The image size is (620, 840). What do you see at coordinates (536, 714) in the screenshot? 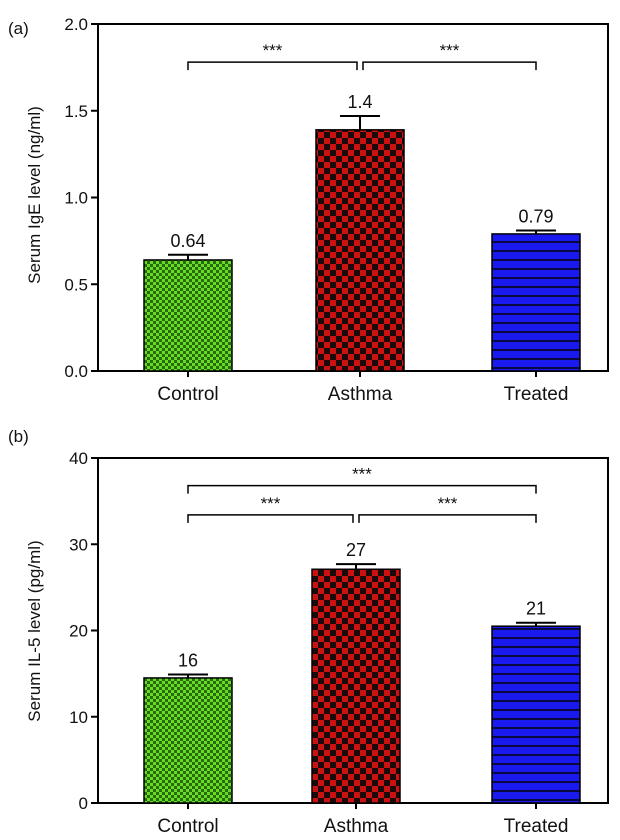
I see `panel-b-bar-treated` at bounding box center [536, 714].